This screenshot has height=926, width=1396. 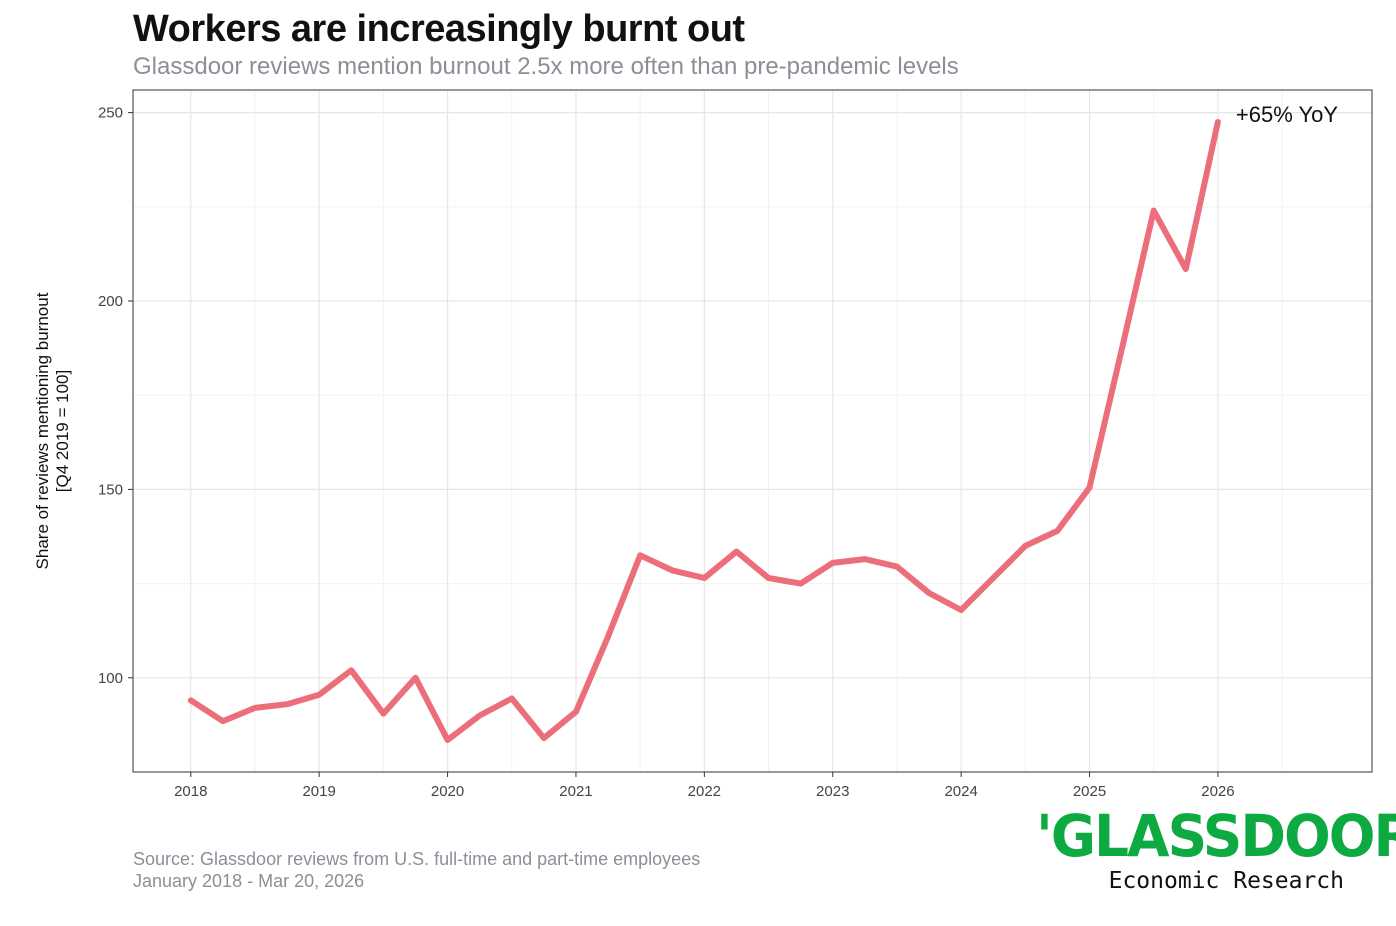 I want to click on x-tick-label: 2023, so click(x=832, y=791).